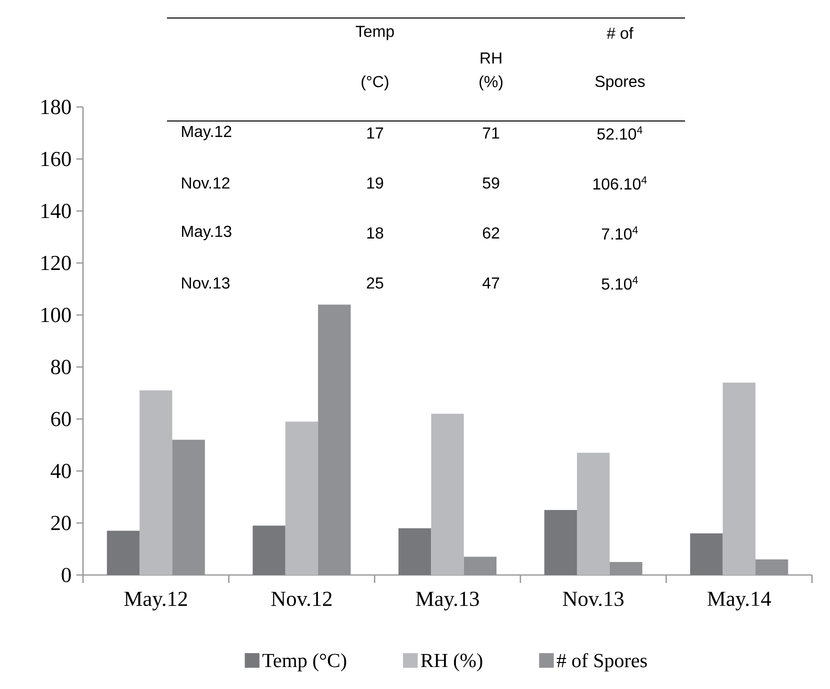 The width and height of the screenshot is (830, 689). What do you see at coordinates (620, 183) in the screenshot?
I see `annotation: 106.10$^{4}$` at bounding box center [620, 183].